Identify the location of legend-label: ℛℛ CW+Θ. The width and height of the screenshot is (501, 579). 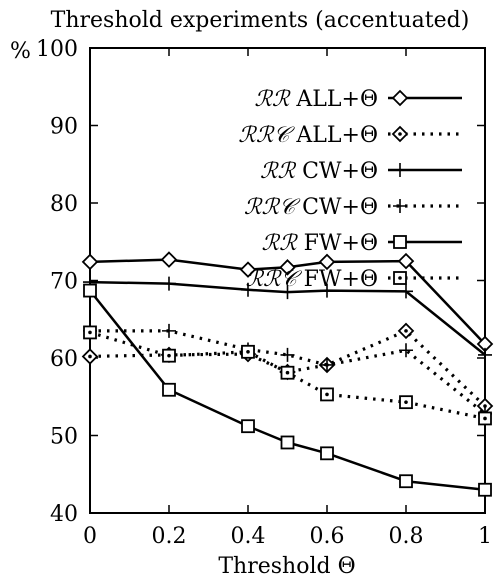
(319, 171).